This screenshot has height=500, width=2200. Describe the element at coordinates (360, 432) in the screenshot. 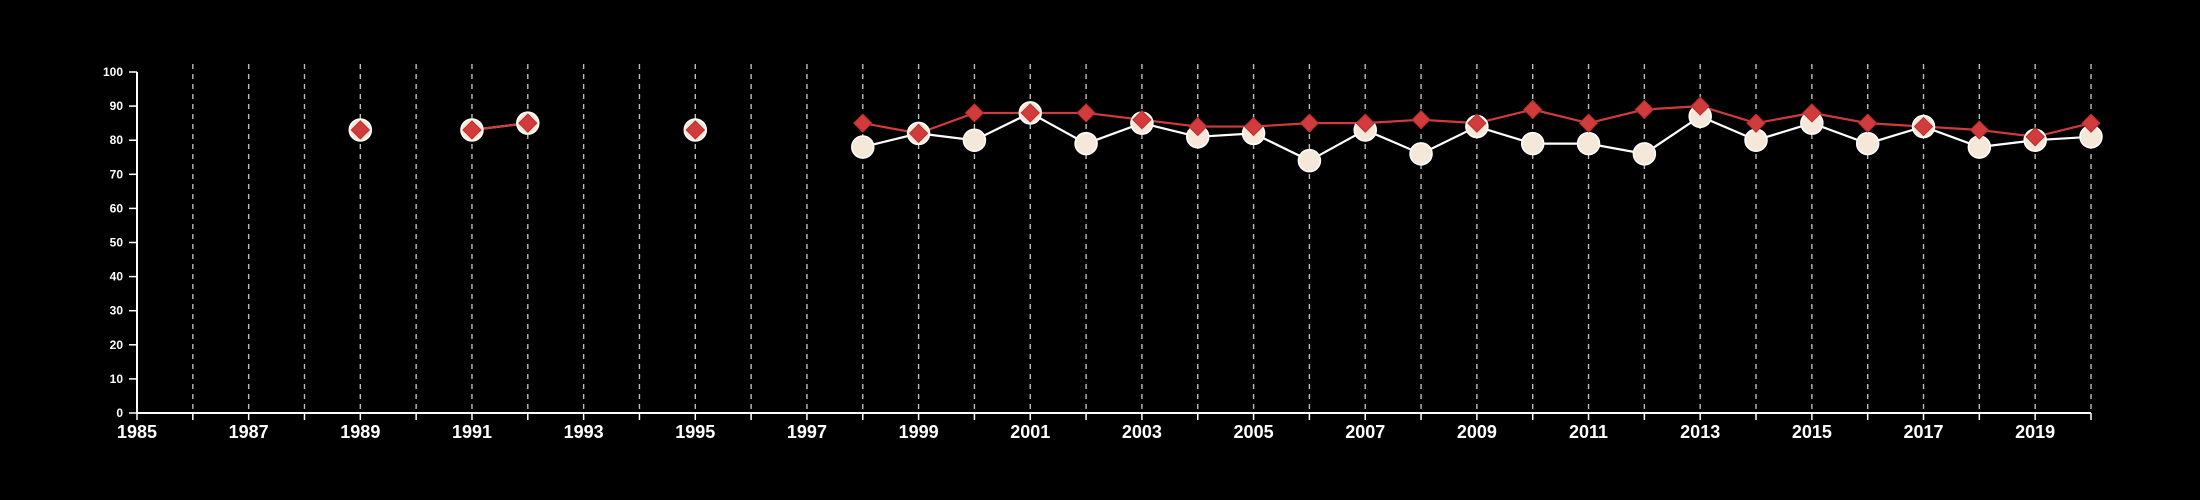

I see `x-tick-label: 1989` at that location.